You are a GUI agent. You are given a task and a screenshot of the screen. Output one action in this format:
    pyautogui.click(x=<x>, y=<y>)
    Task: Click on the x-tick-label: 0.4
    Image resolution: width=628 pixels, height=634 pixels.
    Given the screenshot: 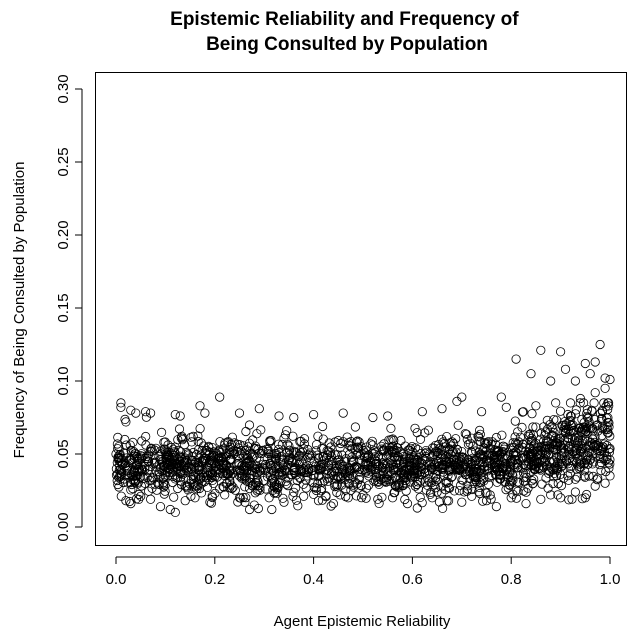 What is the action you would take?
    pyautogui.click(x=313, y=579)
    